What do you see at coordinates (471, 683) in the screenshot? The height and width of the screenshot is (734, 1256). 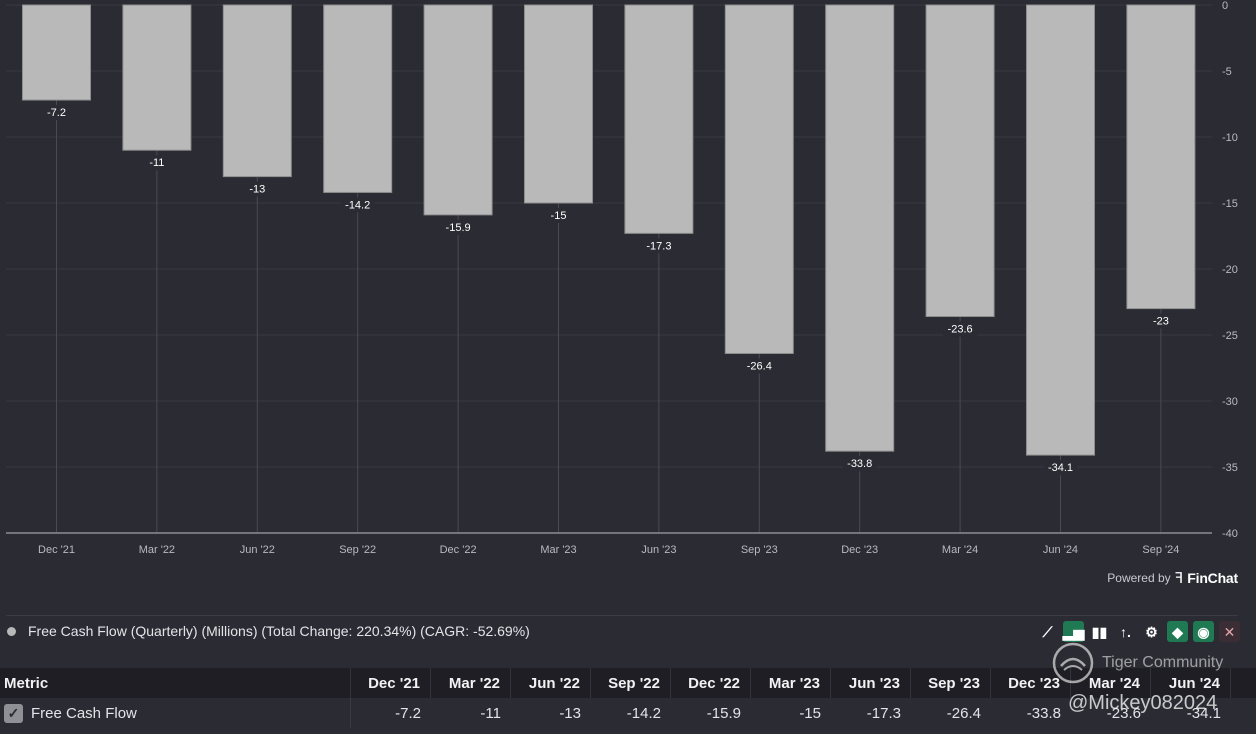 I see `period-header: Mar '22` at bounding box center [471, 683].